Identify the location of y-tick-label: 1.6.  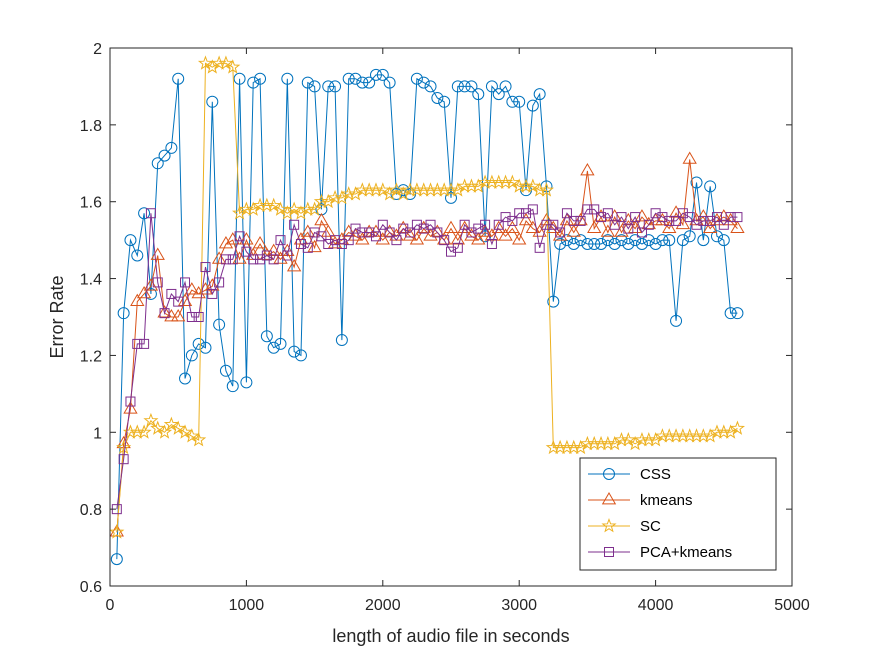
(91, 203).